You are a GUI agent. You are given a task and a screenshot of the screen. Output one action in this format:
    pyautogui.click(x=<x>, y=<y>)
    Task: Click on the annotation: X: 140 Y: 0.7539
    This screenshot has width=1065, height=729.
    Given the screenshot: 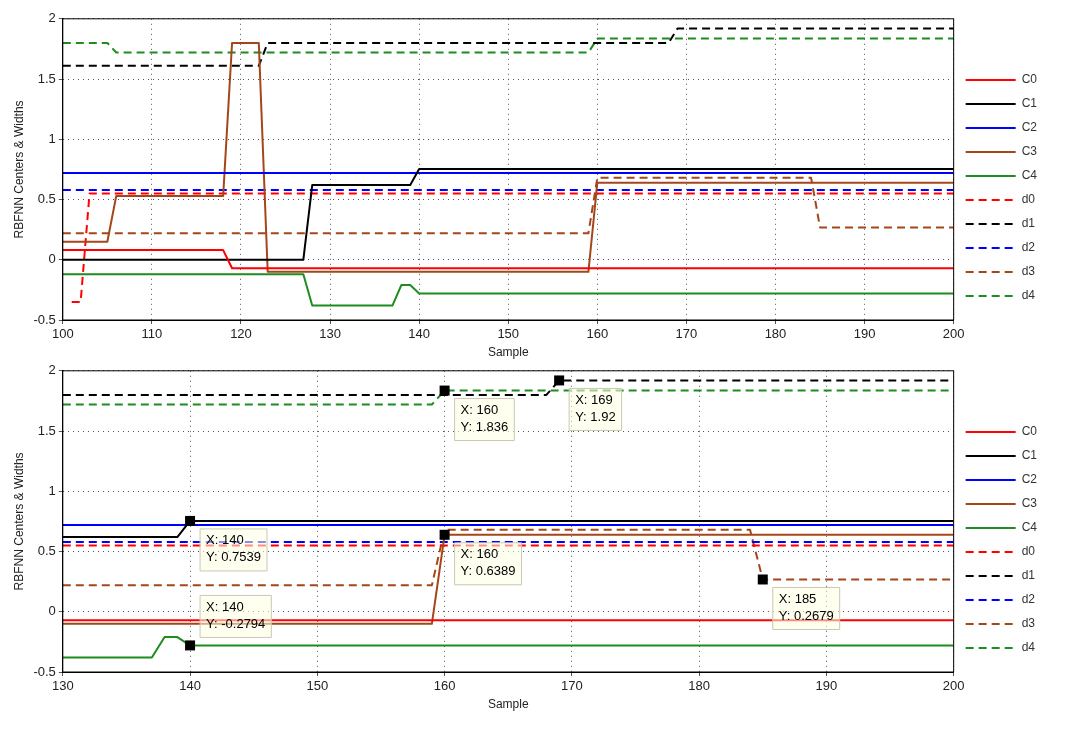 What is the action you would take?
    pyautogui.click(x=234, y=548)
    